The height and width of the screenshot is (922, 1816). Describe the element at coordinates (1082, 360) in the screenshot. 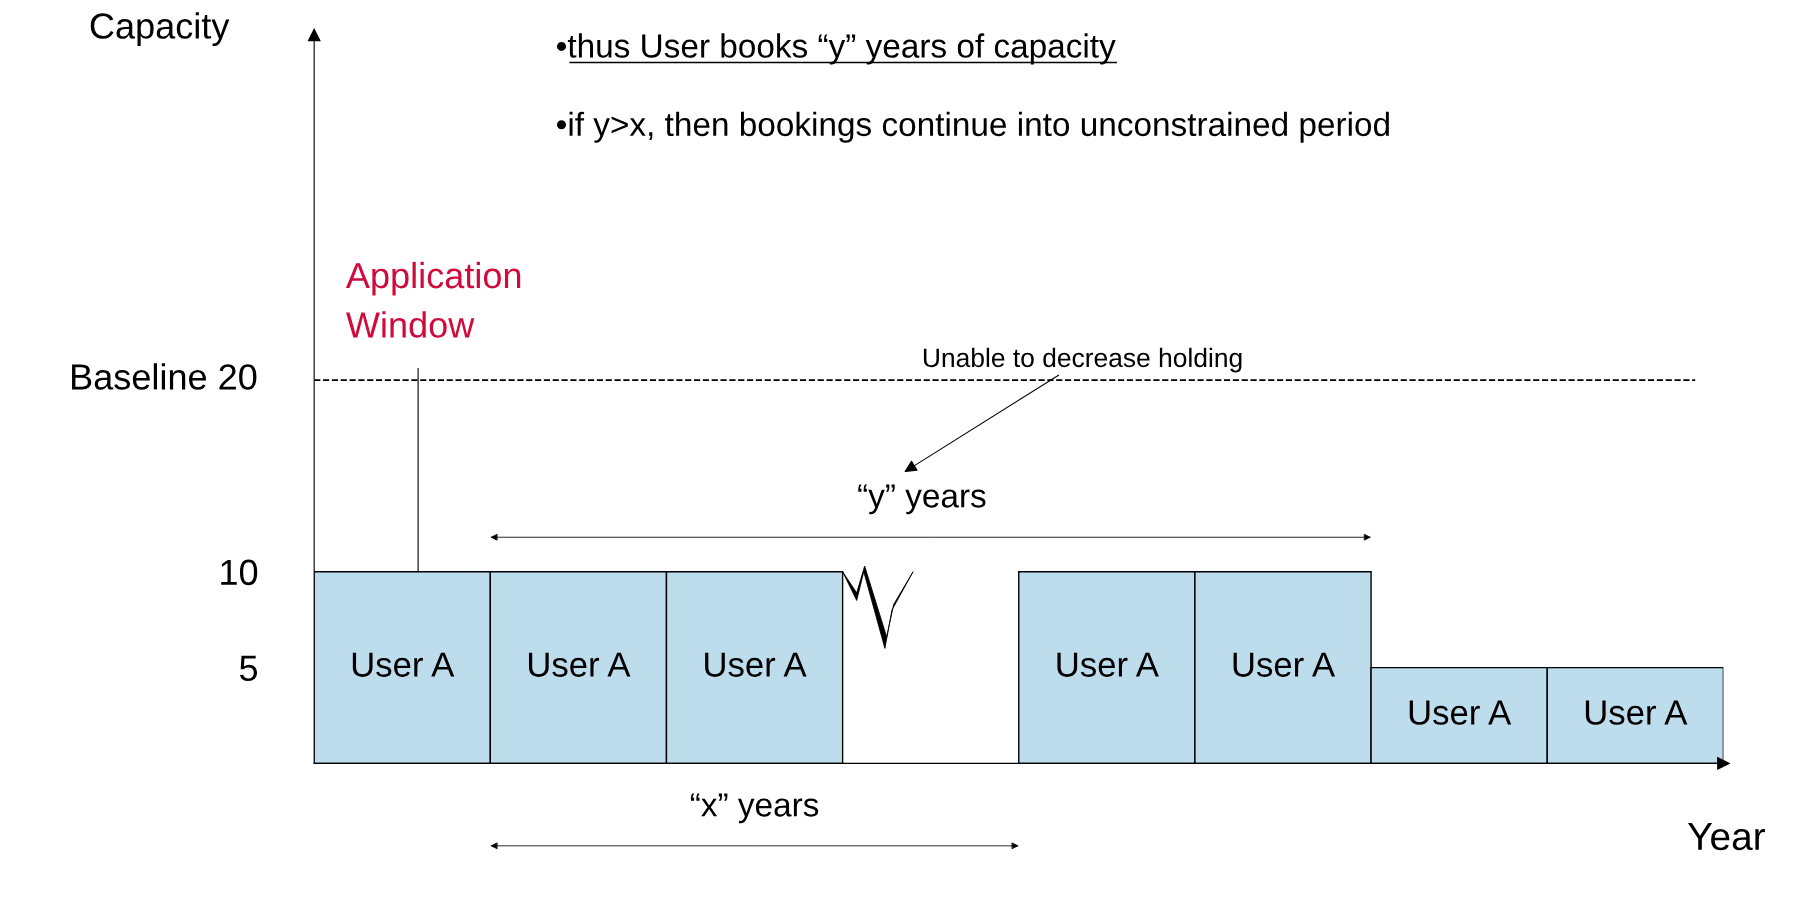

I see `annotation: Unable to decrease holding` at that location.